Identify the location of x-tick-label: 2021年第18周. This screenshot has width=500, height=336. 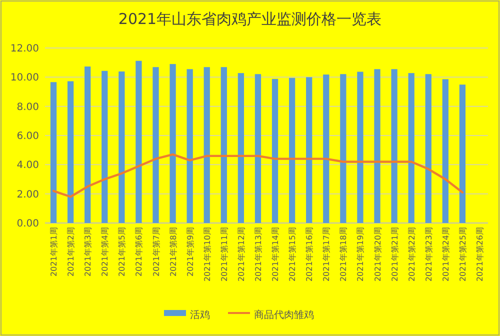
(343, 254).